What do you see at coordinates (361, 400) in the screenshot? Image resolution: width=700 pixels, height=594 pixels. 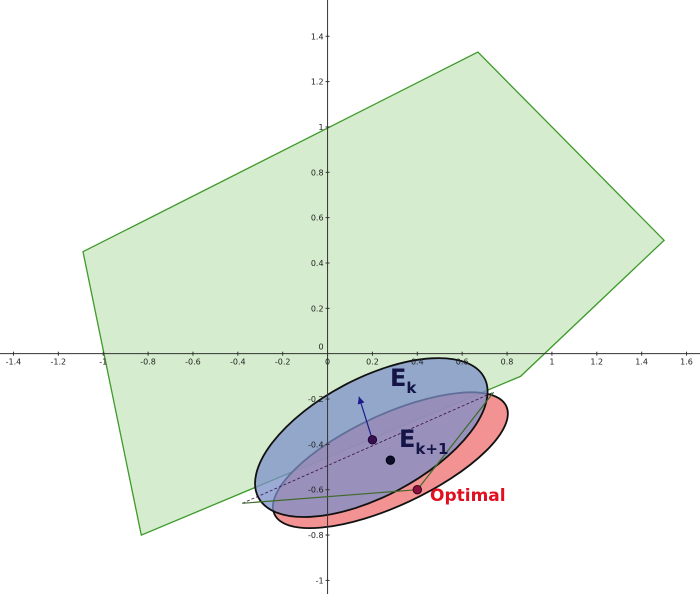 I see `gradient-arrow-head` at bounding box center [361, 400].